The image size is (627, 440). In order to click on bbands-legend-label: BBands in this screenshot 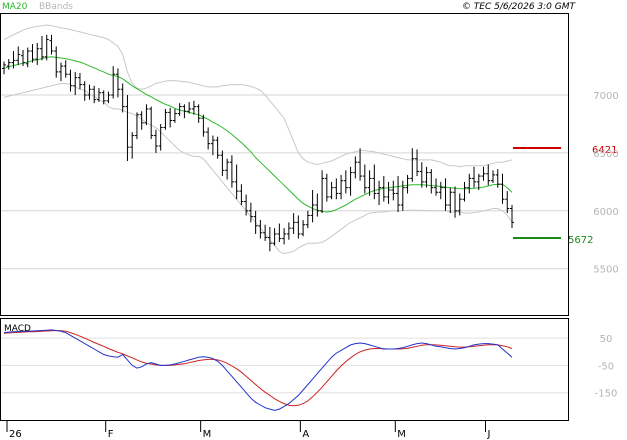, I will do `click(56, 7)`.